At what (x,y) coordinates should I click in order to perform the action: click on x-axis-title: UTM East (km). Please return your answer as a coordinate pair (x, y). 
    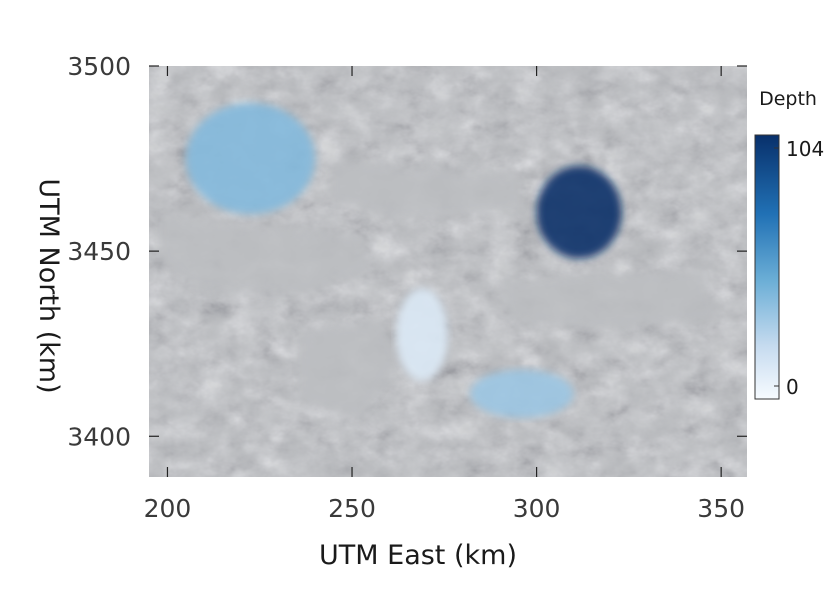
    Looking at the image, I should click on (418, 555).